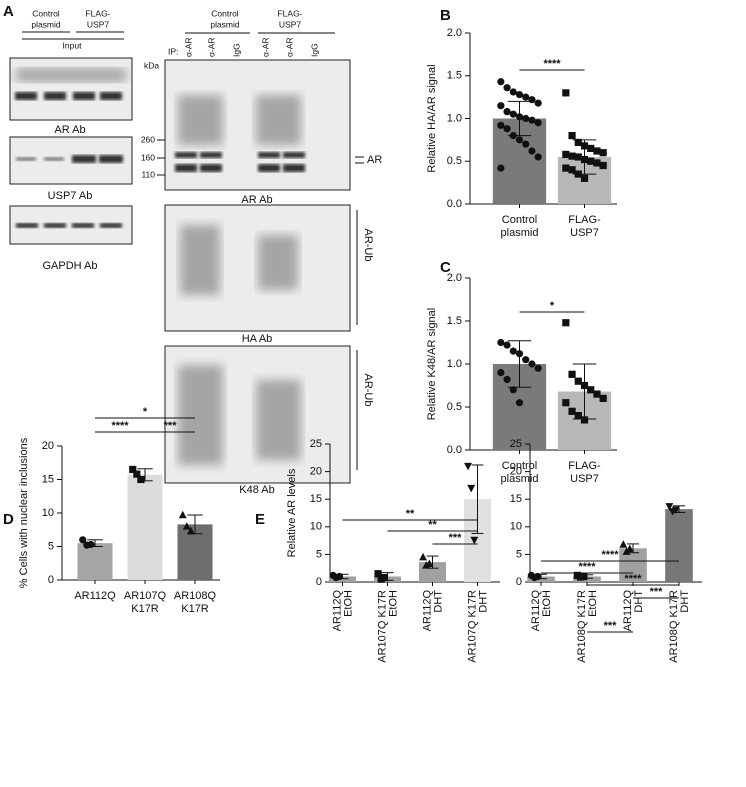 The image size is (746, 787). I want to click on y-axis-label: % Cells with nuclear inclusions, so click(24, 512).